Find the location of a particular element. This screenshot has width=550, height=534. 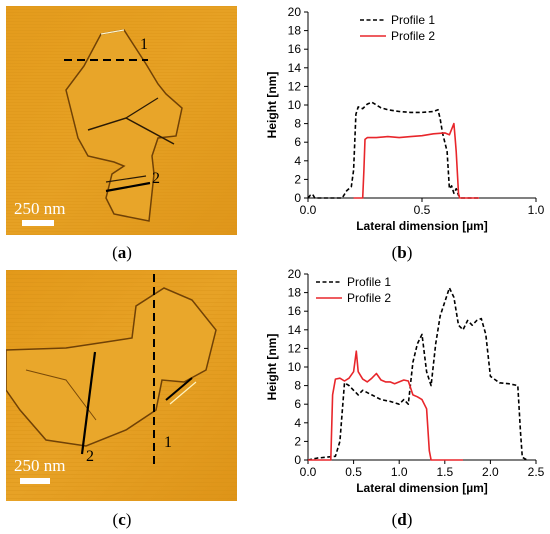

profile-label-1-a: 1 is located at coordinates (144, 44).